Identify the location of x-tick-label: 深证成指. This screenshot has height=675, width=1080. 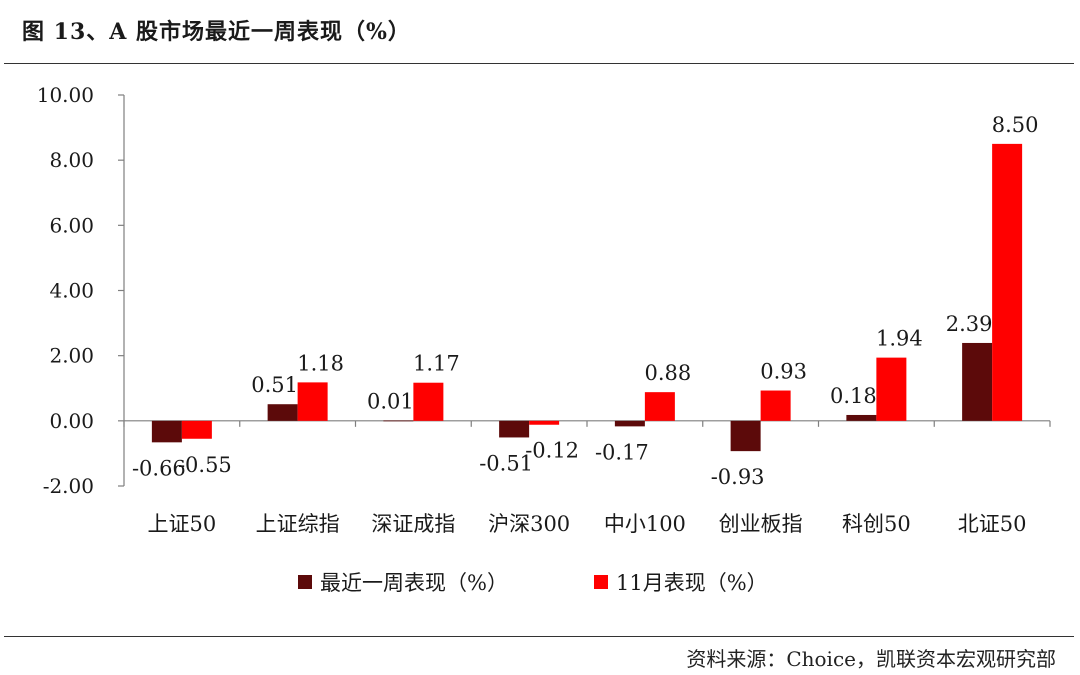
(413, 524).